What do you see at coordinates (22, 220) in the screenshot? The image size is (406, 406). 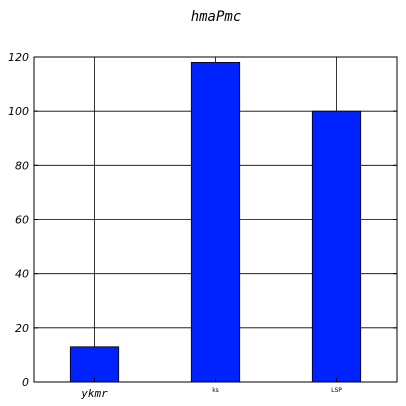 I see `y-tick-label: 60` at bounding box center [22, 220].